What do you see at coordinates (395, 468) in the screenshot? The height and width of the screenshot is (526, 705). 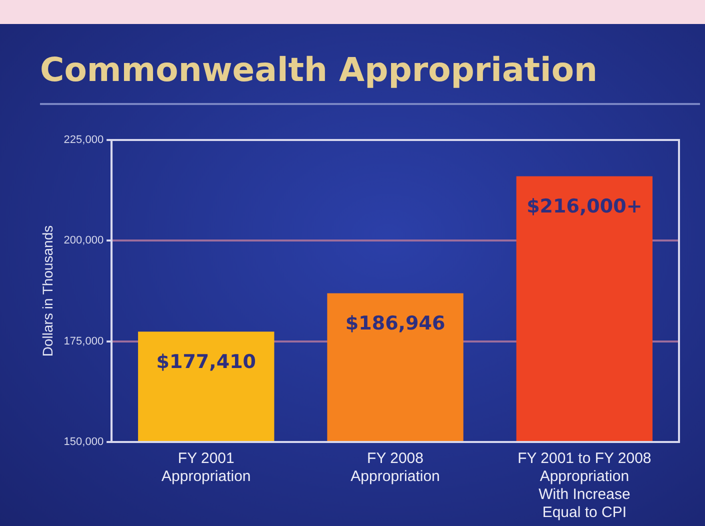 I see `x-tick-label: FY 2008 Appropriation` at bounding box center [395, 468].